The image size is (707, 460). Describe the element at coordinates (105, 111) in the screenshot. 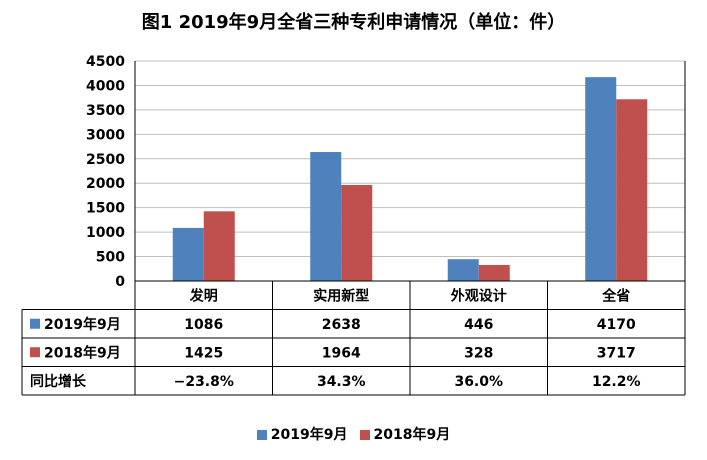

I see `y-tick-label: 3500` at that location.